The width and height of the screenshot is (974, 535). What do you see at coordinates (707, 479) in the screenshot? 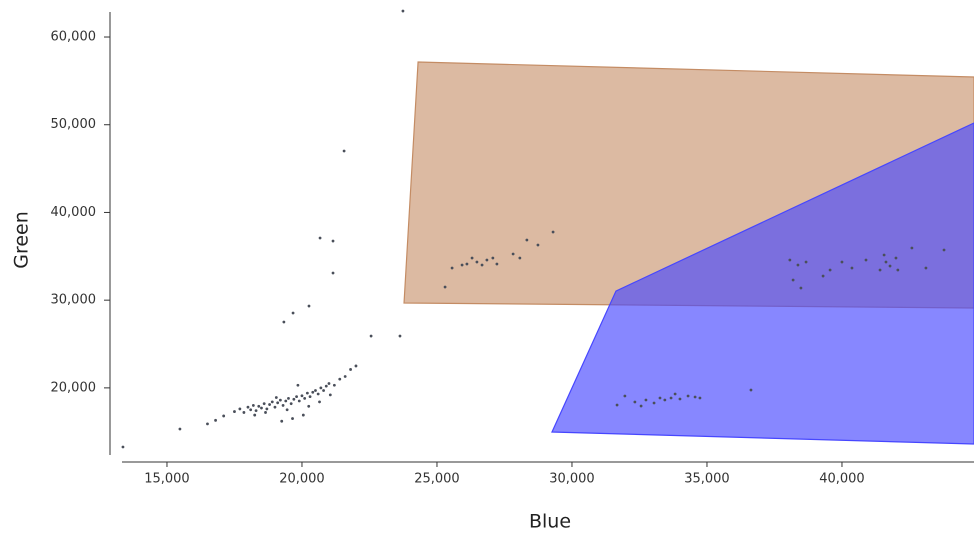
I see `x-tick-label: 35,000` at bounding box center [707, 479].